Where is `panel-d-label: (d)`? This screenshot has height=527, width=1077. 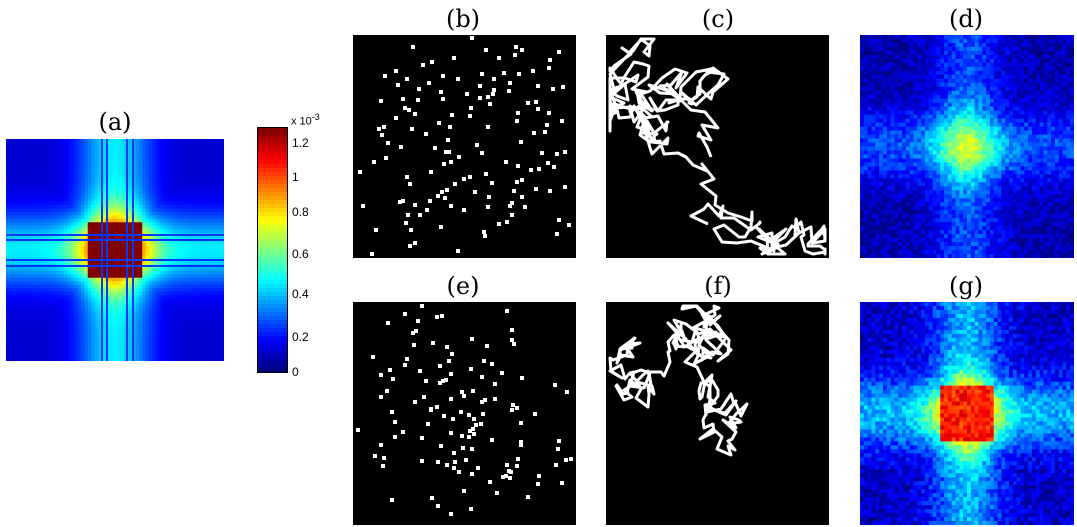 panel-d-label: (d) is located at coordinates (966, 19).